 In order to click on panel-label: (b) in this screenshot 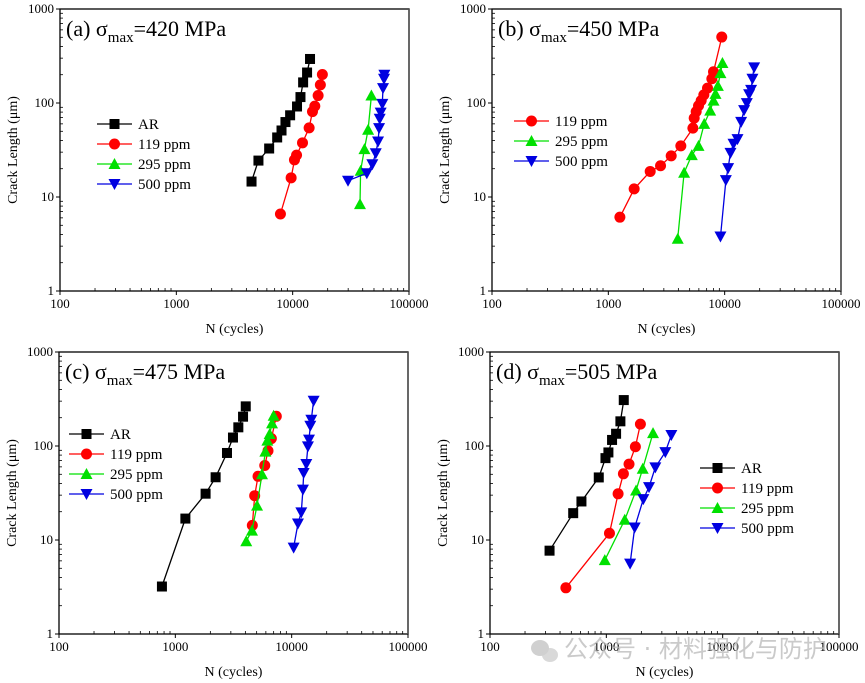, I will do `click(513, 28)`.